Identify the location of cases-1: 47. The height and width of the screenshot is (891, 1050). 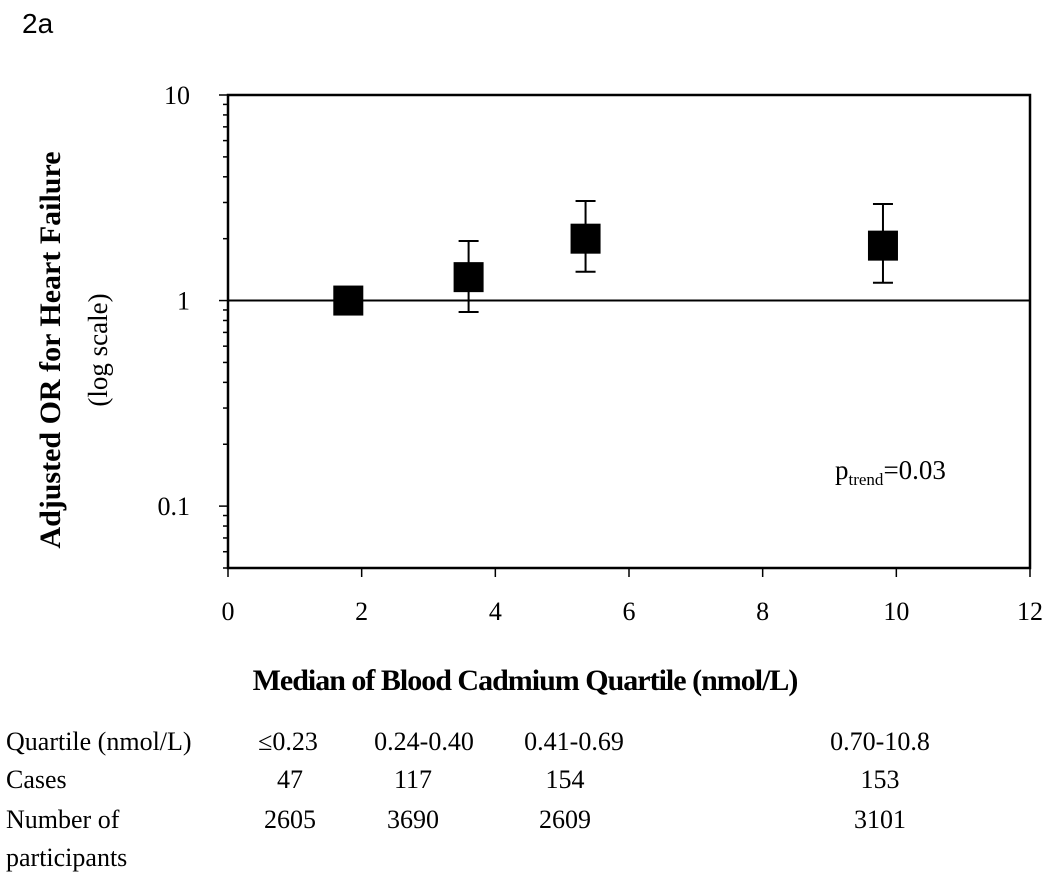
(290, 779).